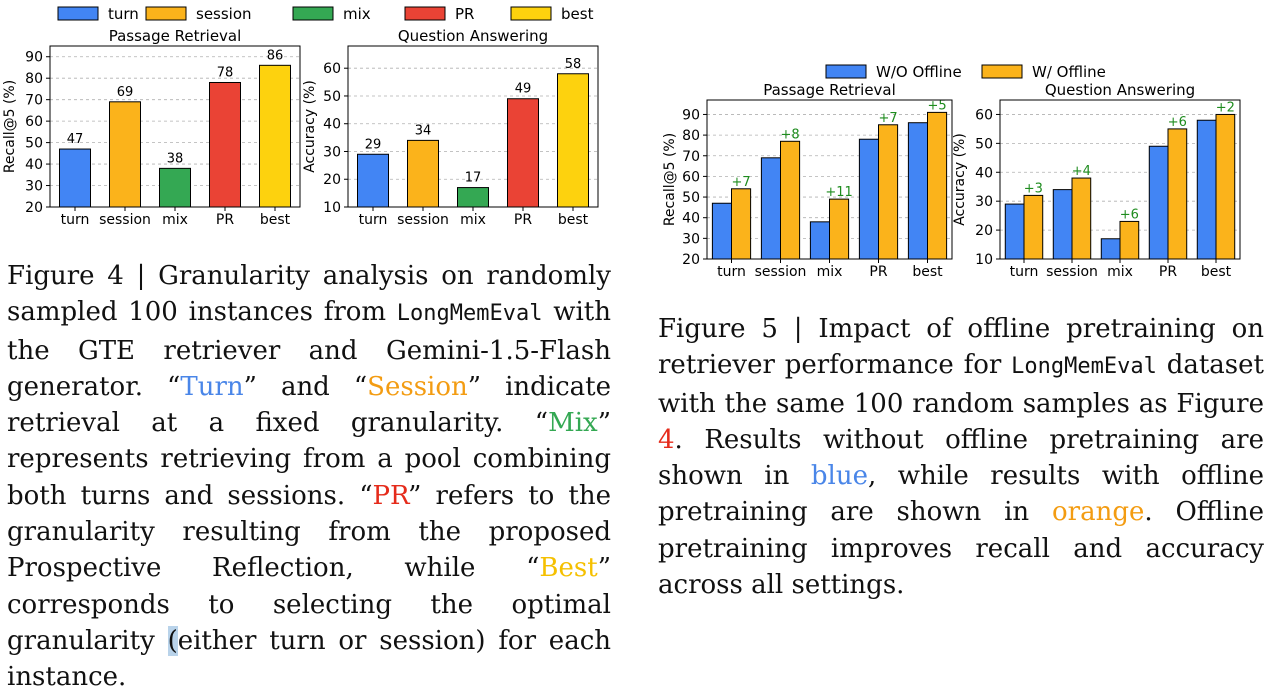 This screenshot has height=696, width=1273. Describe the element at coordinates (1225, 107) in the screenshot. I see `delta-label: +2` at that location.